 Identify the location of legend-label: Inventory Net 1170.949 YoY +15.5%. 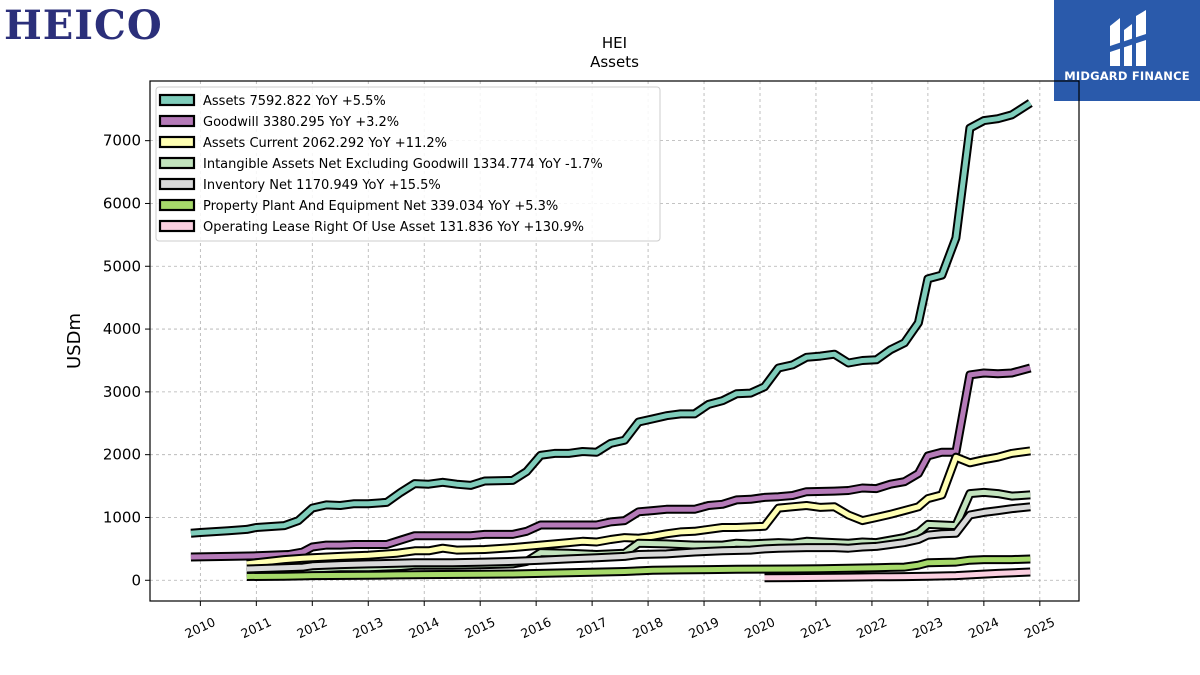
(322, 185).